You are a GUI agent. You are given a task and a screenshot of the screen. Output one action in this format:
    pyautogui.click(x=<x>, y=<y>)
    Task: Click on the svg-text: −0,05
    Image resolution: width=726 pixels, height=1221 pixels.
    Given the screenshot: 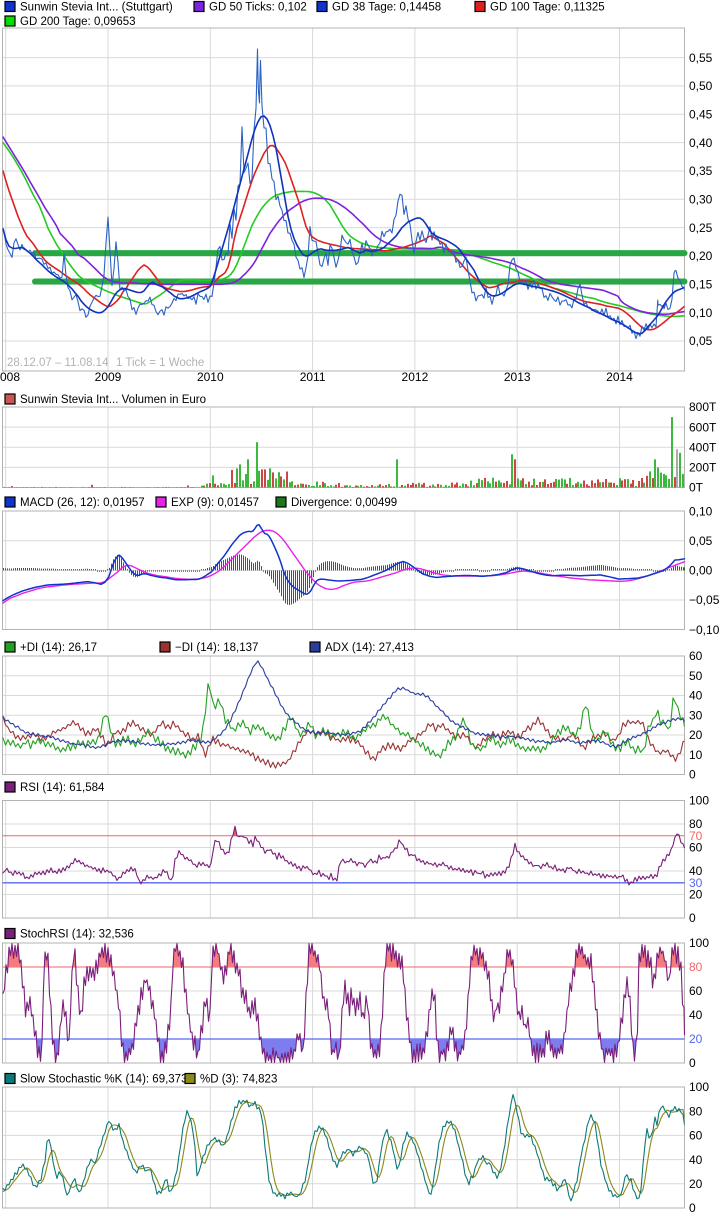 What is the action you would take?
    pyautogui.click(x=704, y=600)
    